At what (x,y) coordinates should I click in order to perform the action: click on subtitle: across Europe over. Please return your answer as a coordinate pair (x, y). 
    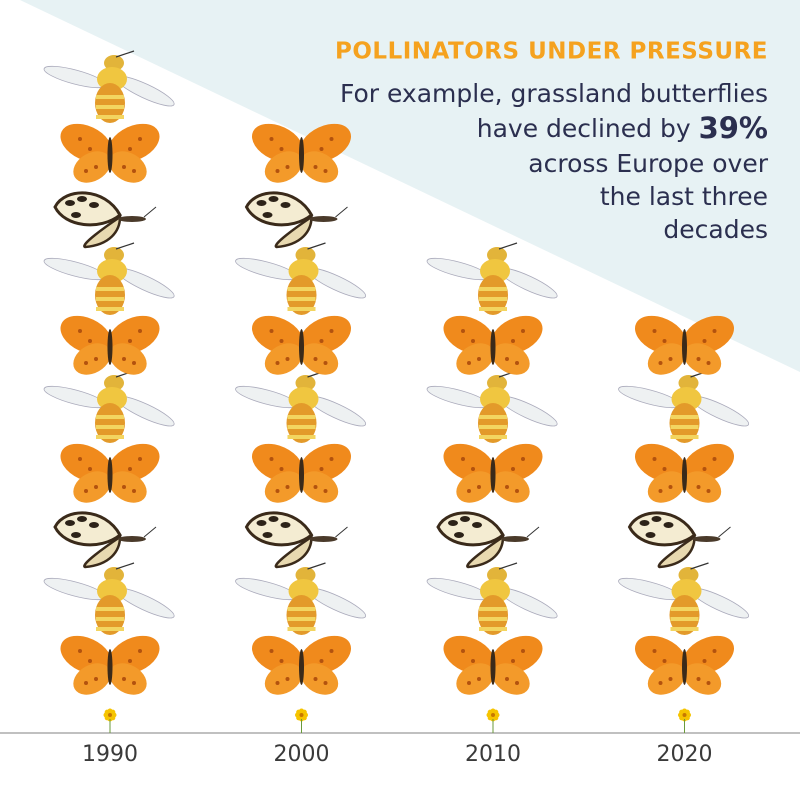
    Looking at the image, I should click on (648, 163).